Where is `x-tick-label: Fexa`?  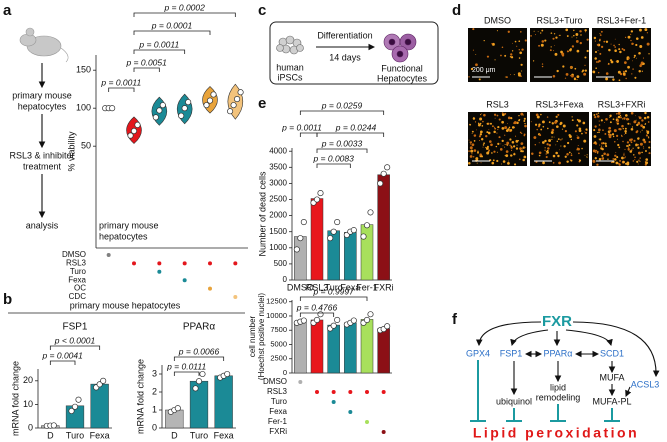
x-tick-label: Fexa is located at coordinates (350, 287).